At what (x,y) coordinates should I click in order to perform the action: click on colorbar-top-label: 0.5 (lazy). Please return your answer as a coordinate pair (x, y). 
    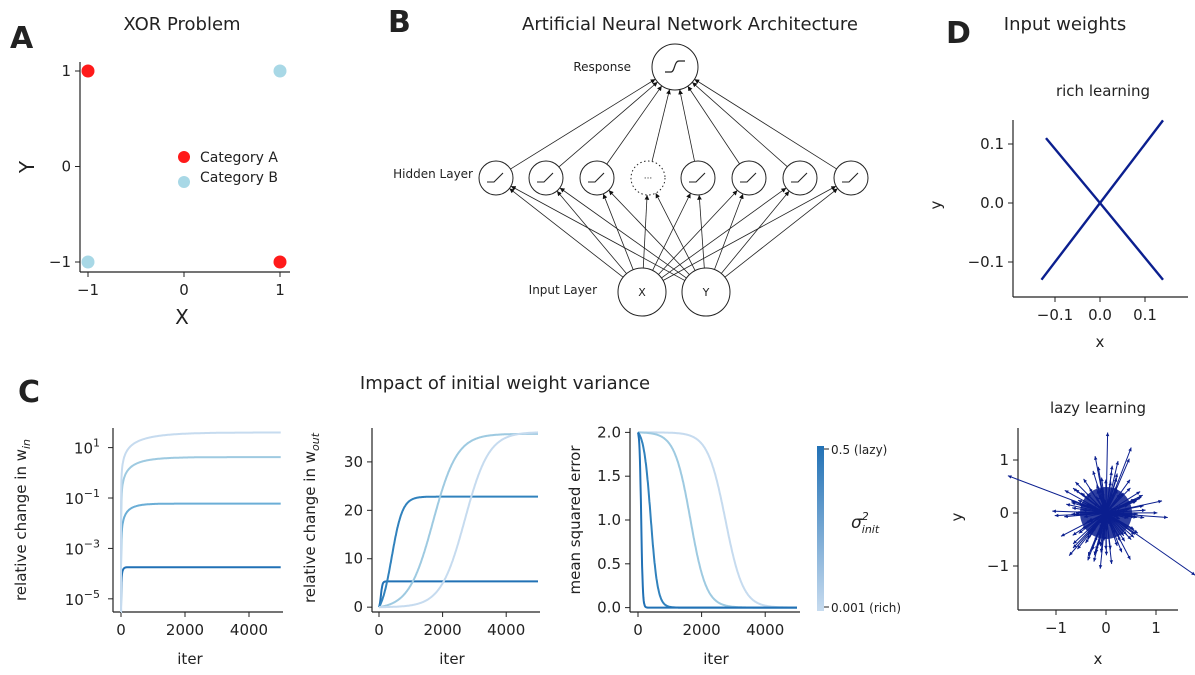
    Looking at the image, I should click on (859, 450).